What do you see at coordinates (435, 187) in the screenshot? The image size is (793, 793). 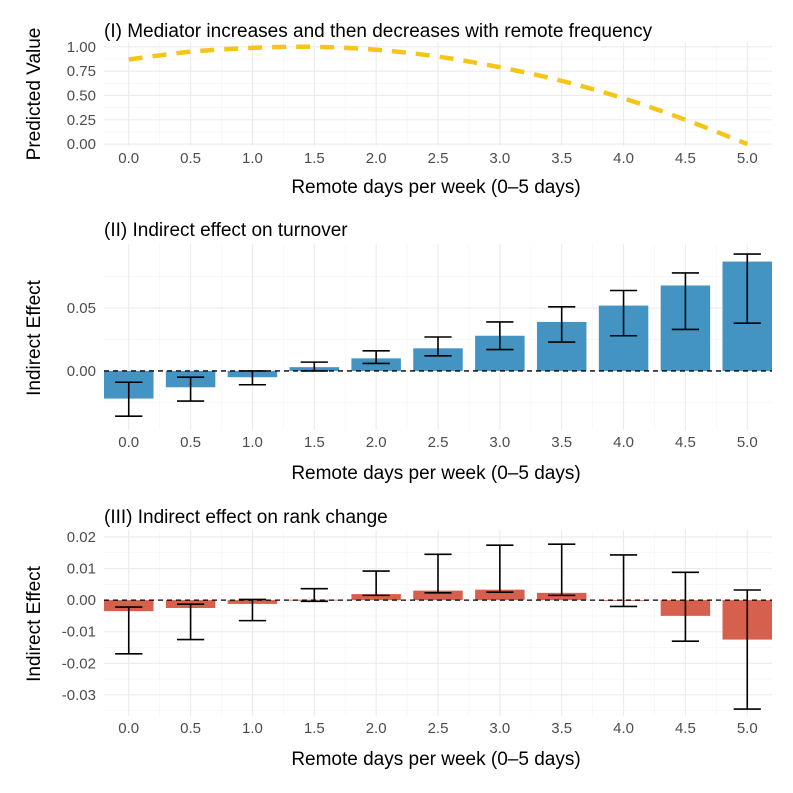 I see `panel-1-x-axis-label: Remote days per week (0–5 days)` at bounding box center [435, 187].